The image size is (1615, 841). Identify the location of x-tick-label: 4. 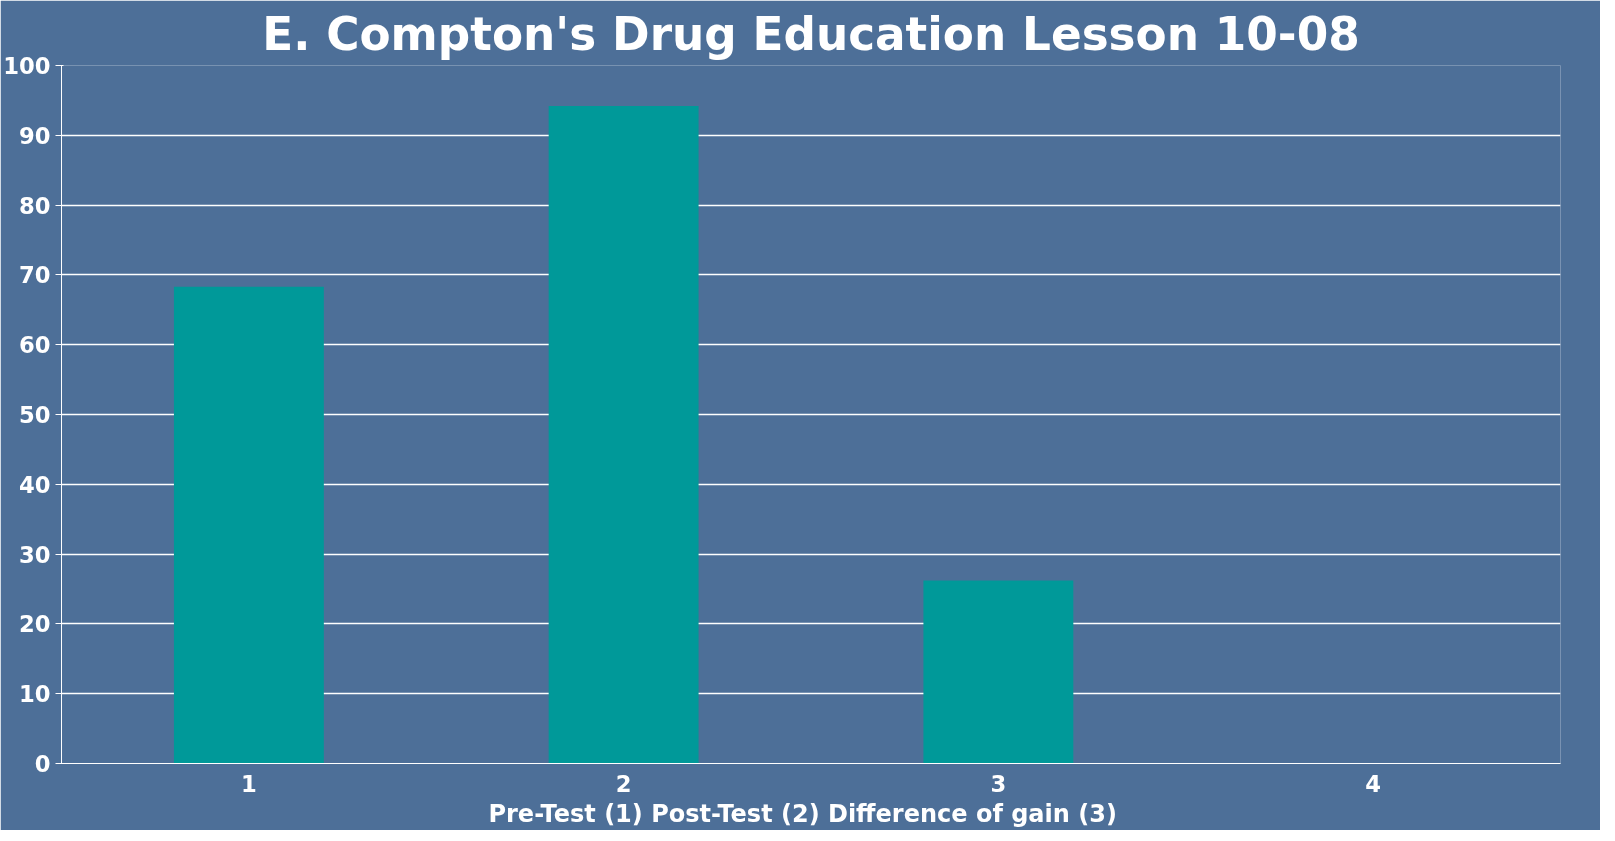
(1373, 783).